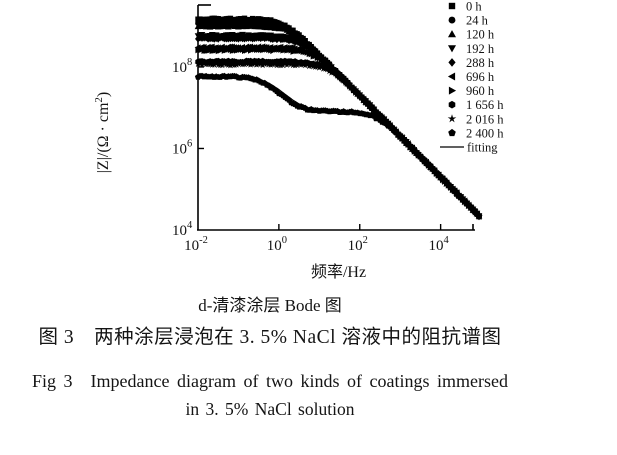 The width and height of the screenshot is (617, 455). What do you see at coordinates (477, 21) in the screenshot?
I see `legend-label: 24 h` at bounding box center [477, 21].